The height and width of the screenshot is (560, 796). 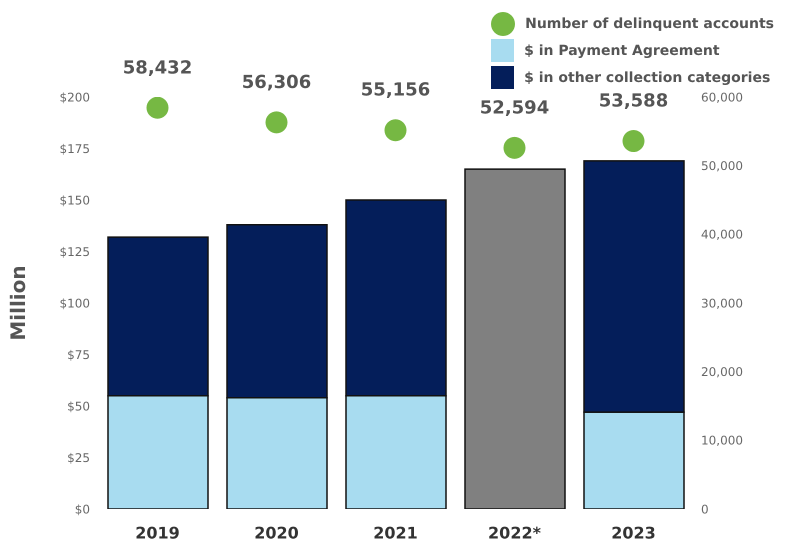 I want to click on y2-tick-label: 40,000, so click(x=722, y=235).